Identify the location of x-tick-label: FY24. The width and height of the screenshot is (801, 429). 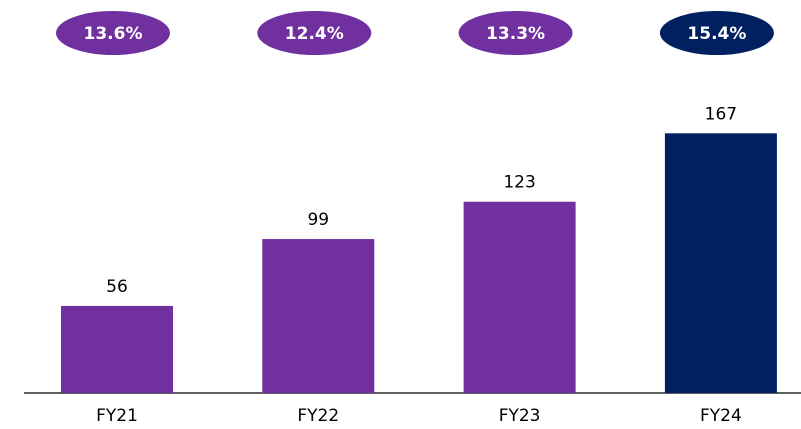
(721, 416).